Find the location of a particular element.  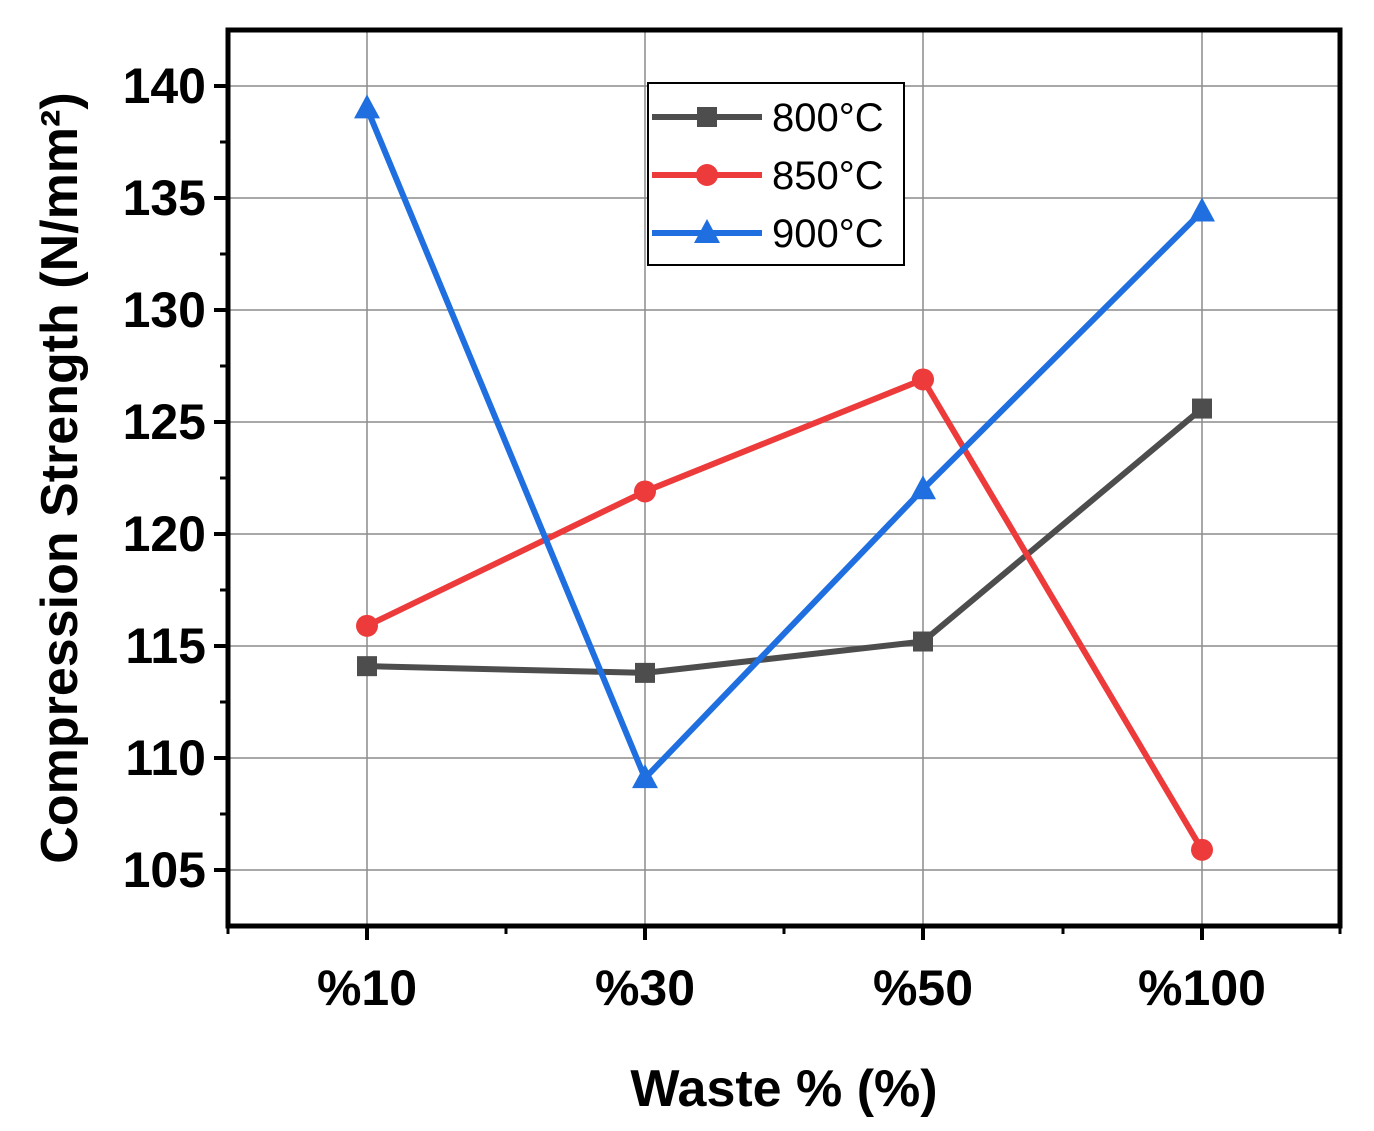

y-tick-label: 110 is located at coordinates (165, 758).